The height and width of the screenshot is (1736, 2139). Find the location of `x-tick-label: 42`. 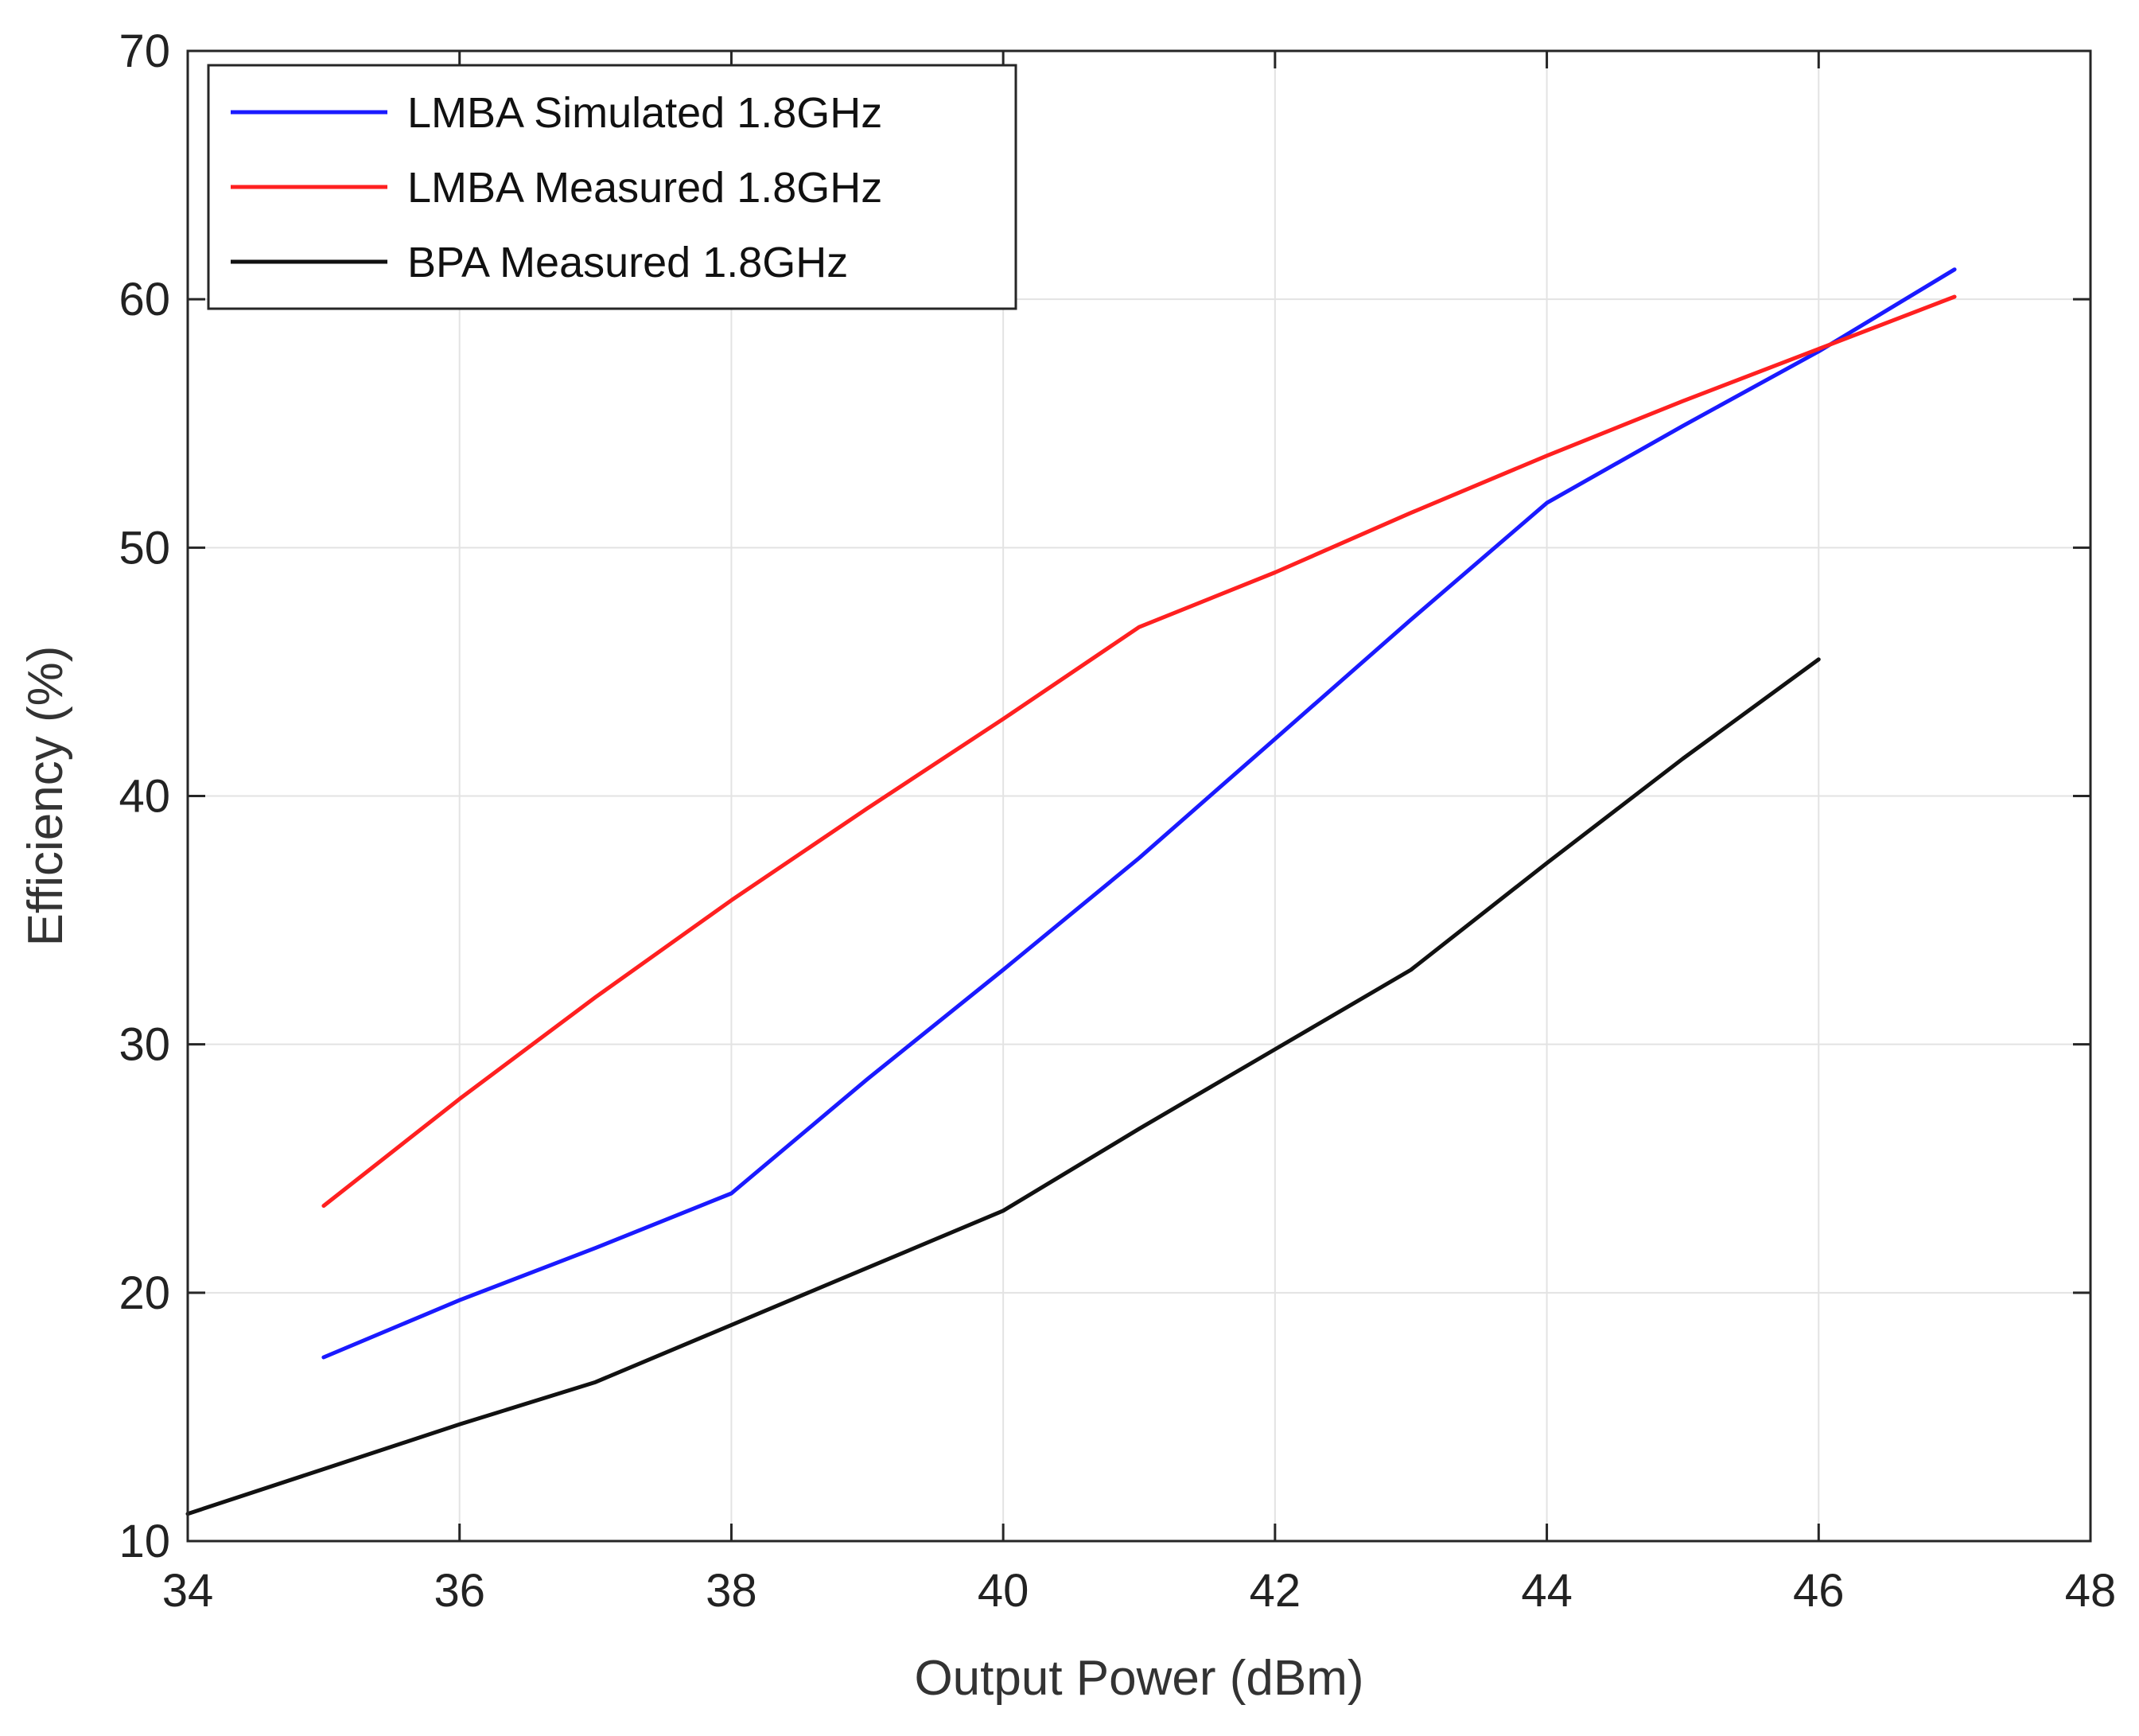

x-tick-label: 42 is located at coordinates (1275, 1591).